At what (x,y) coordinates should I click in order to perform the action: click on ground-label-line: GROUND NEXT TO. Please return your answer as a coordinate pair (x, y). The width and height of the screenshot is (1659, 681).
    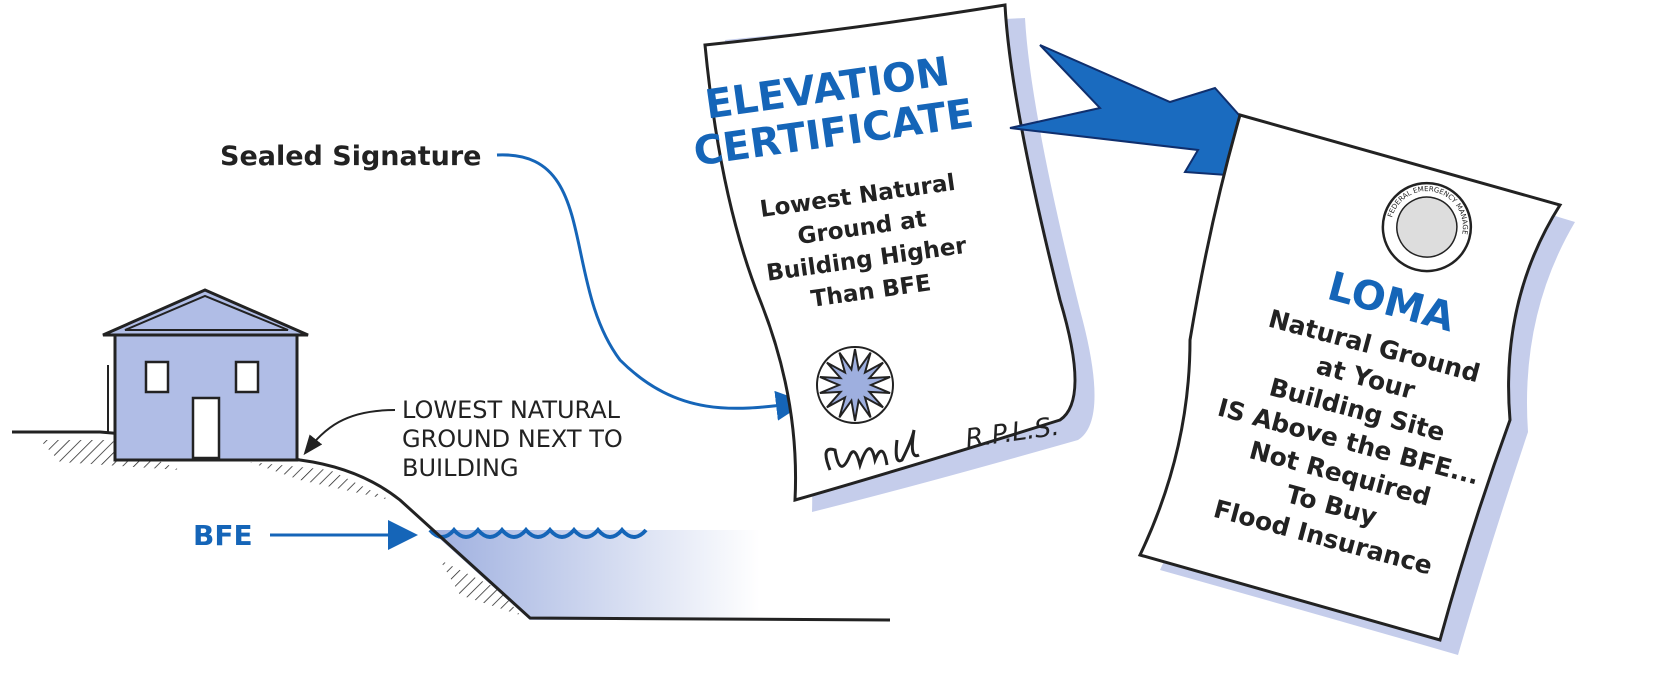
    Looking at the image, I should click on (512, 439).